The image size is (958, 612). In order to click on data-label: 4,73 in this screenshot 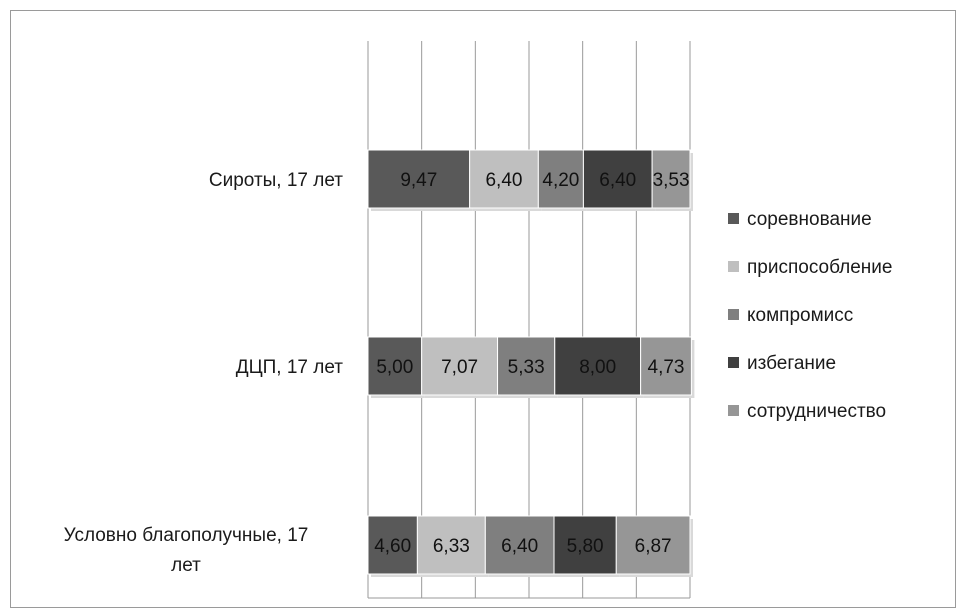, I will do `click(666, 367)`.